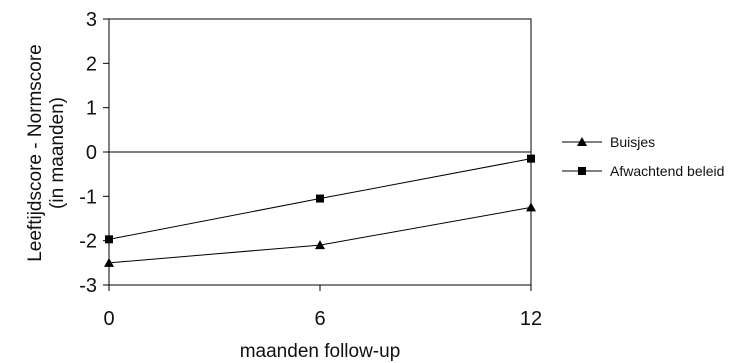  I want to click on x-tick-label: 12, so click(531, 319).